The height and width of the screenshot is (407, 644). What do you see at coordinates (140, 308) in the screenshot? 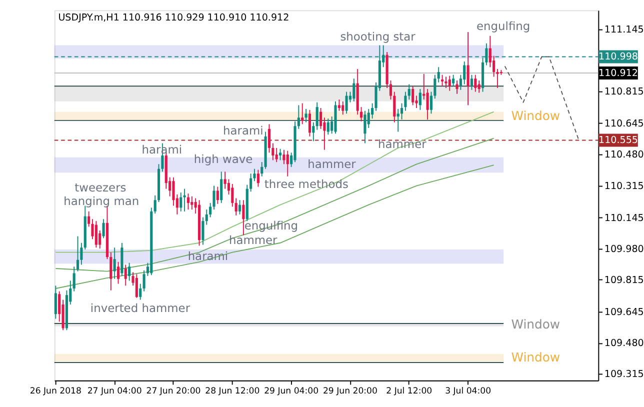
I see `annotation: inverted hammer` at bounding box center [140, 308].